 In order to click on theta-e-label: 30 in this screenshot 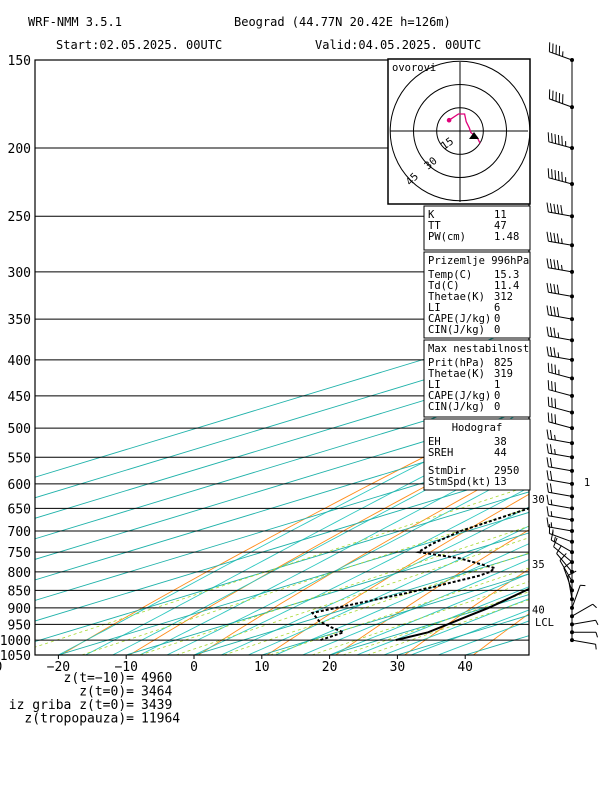, I will do `click(538, 500)`.